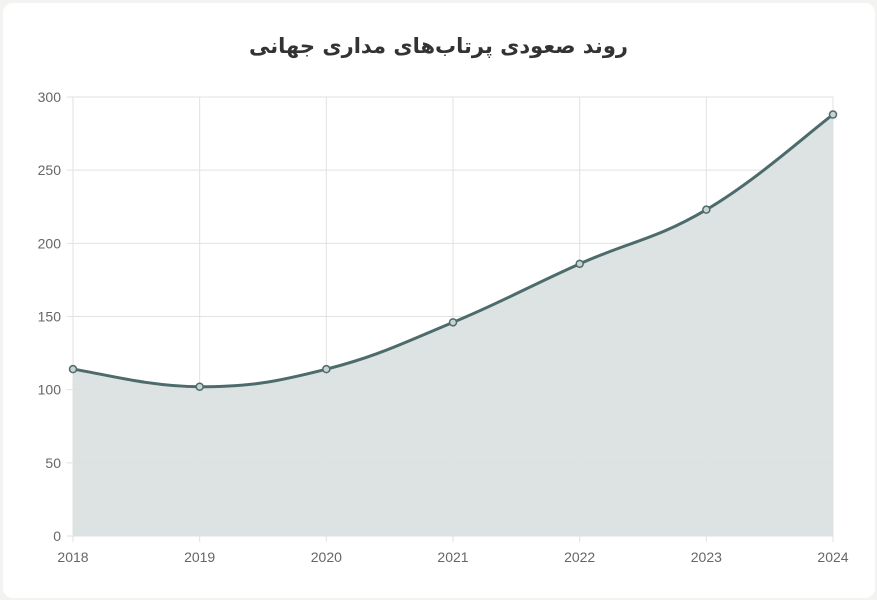 Image resolution: width=877 pixels, height=600 pixels. What do you see at coordinates (50, 97) in the screenshot?
I see `y-tick-label: 300` at bounding box center [50, 97].